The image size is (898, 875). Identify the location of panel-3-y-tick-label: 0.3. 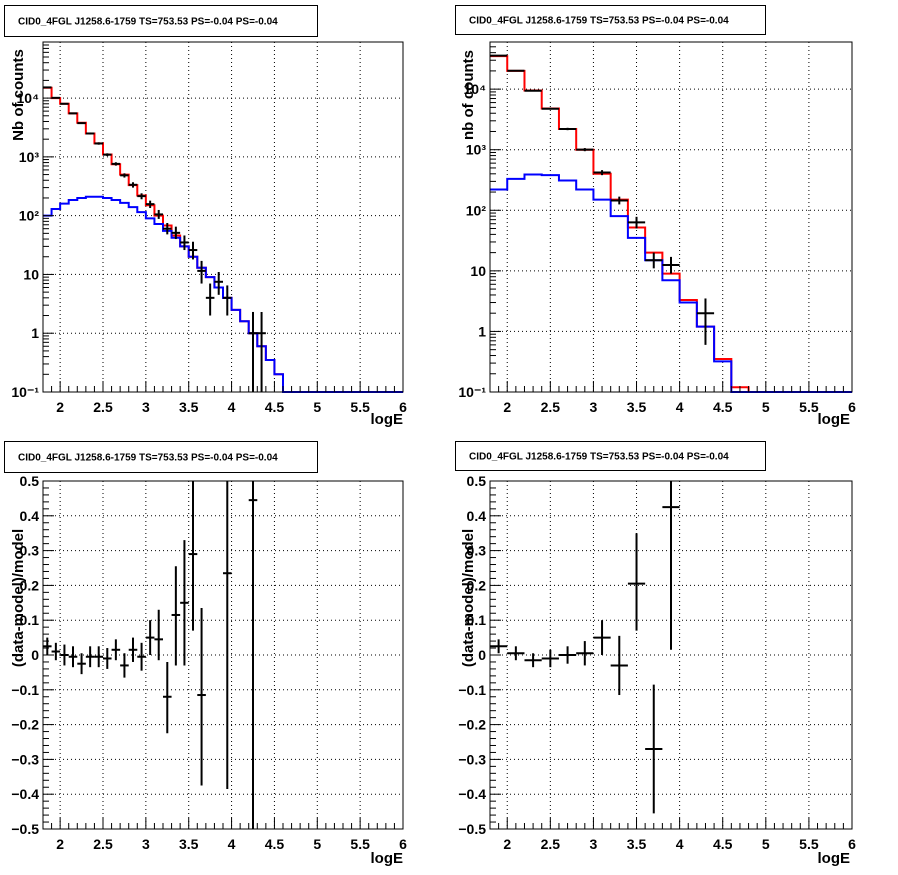
(30, 551).